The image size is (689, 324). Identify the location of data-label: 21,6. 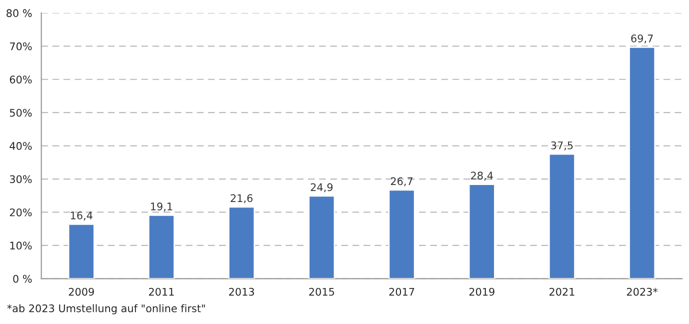
(241, 199).